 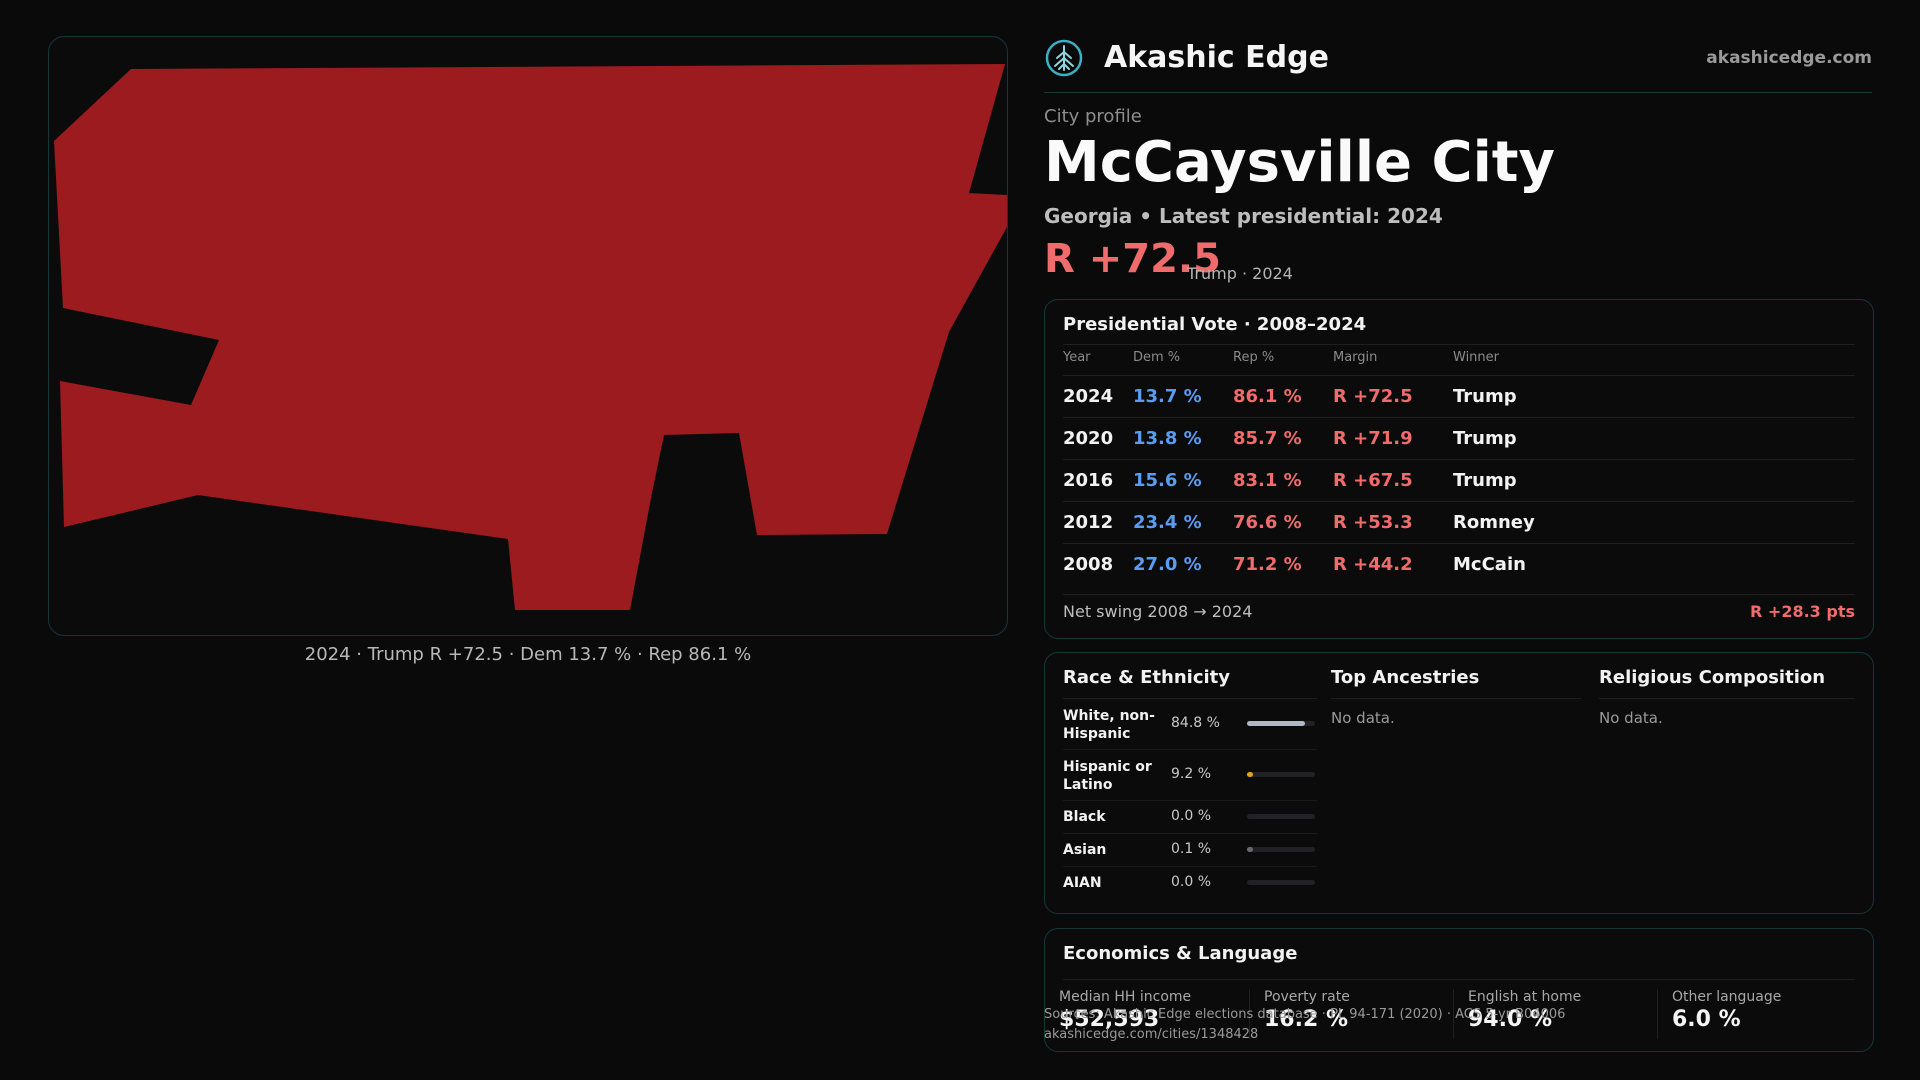 What do you see at coordinates (1109, 725) in the screenshot?
I see `race-name: White, non-Hispanic` at bounding box center [1109, 725].